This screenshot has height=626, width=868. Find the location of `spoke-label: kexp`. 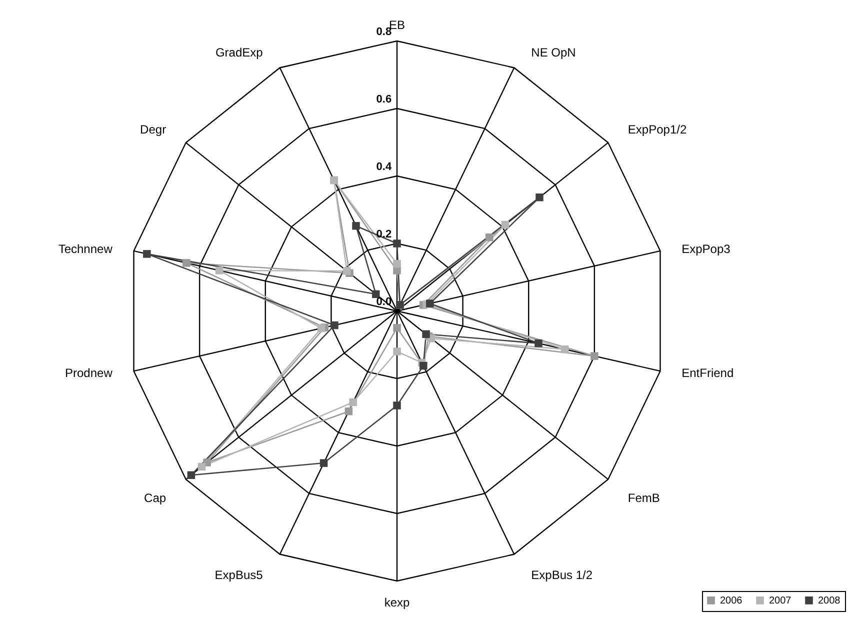

spoke-label: kexp is located at coordinates (397, 603).